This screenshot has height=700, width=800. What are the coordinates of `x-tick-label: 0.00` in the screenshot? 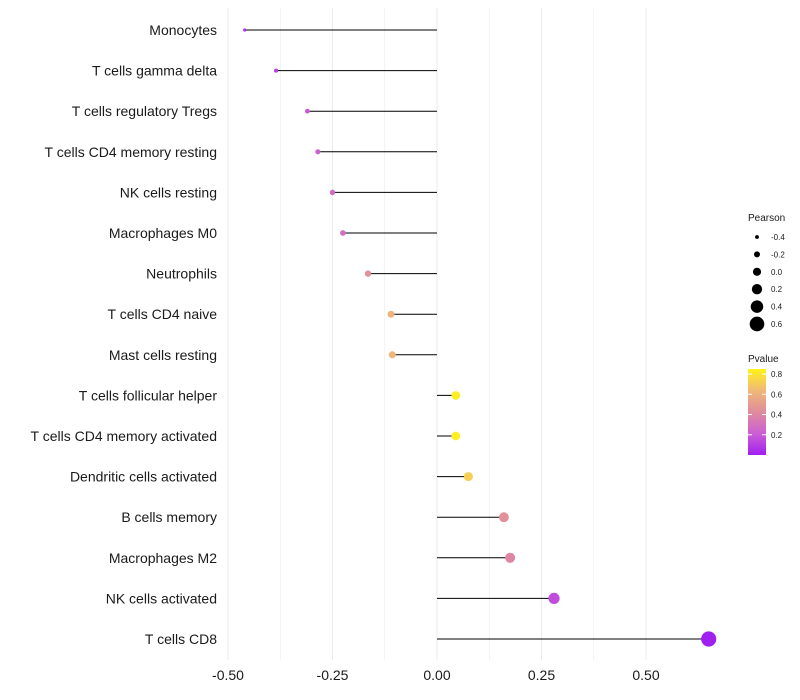 It's located at (436, 675).